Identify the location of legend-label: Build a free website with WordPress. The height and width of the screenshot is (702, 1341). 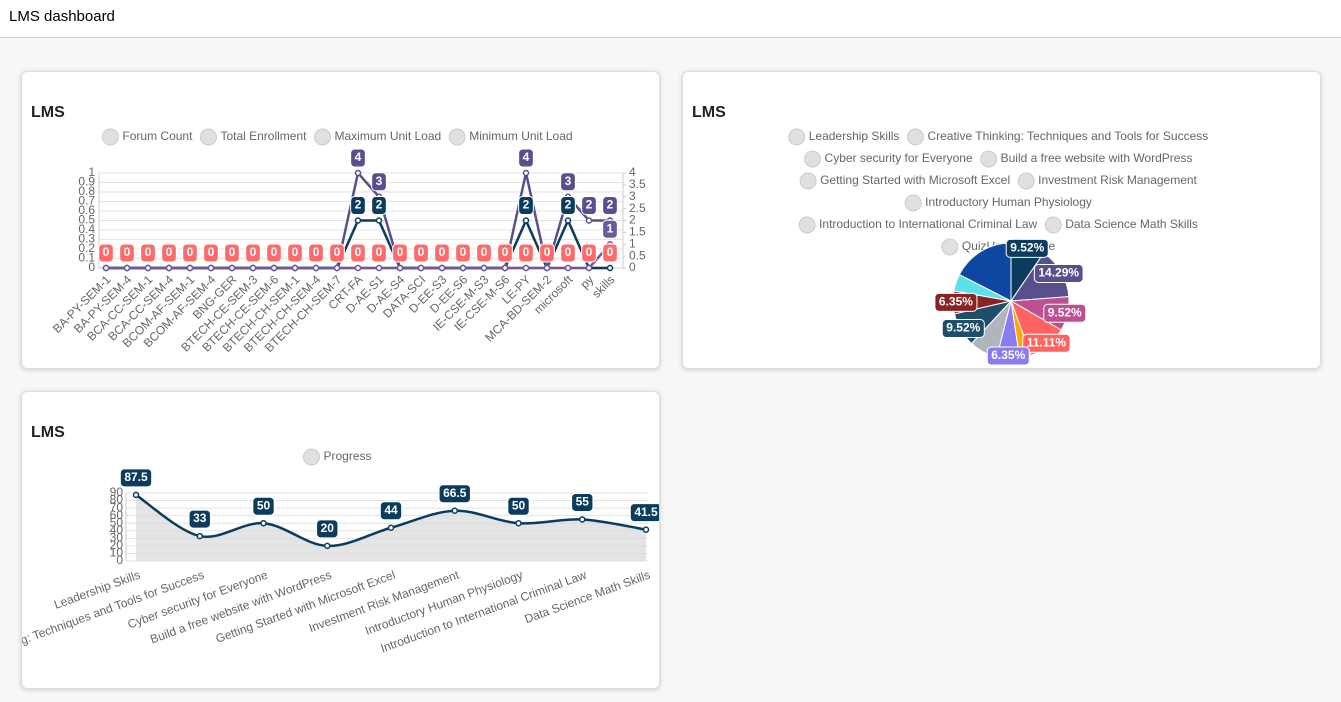
(1097, 158).